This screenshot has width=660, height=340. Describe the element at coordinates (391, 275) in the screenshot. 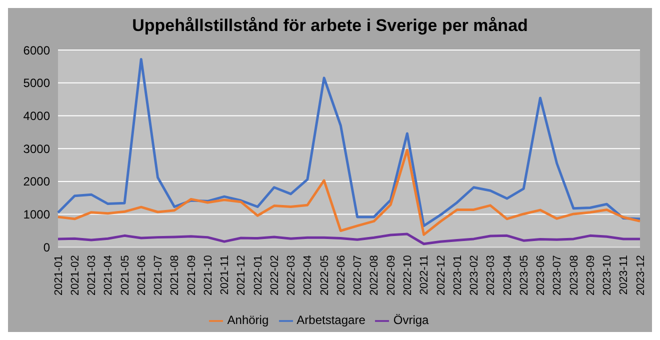

I see `x-tick-label: 2022-09` at that location.